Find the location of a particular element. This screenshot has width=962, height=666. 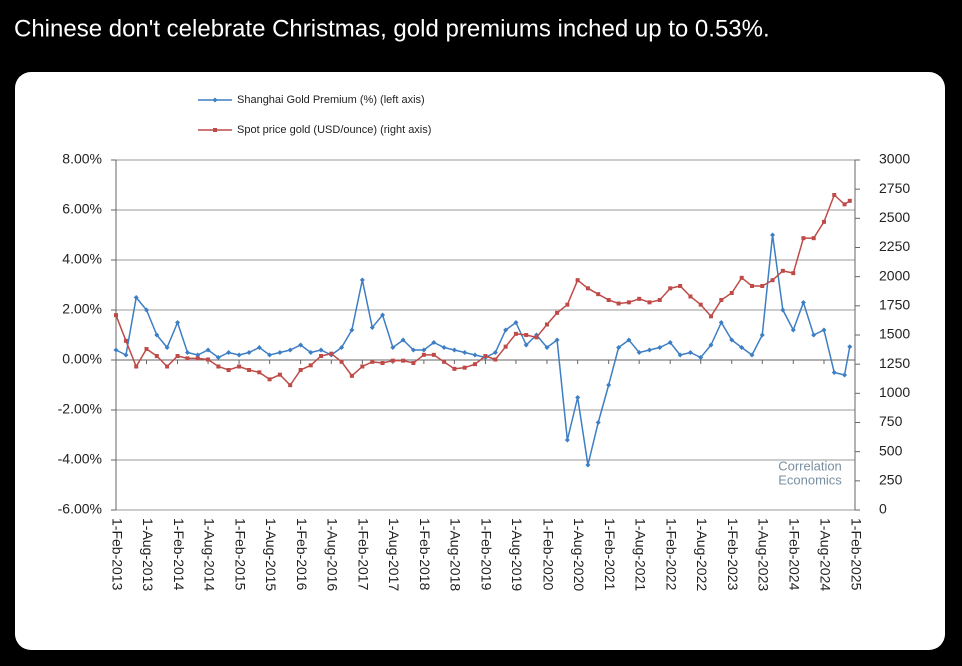

y2-tick-label: 250 is located at coordinates (891, 480).